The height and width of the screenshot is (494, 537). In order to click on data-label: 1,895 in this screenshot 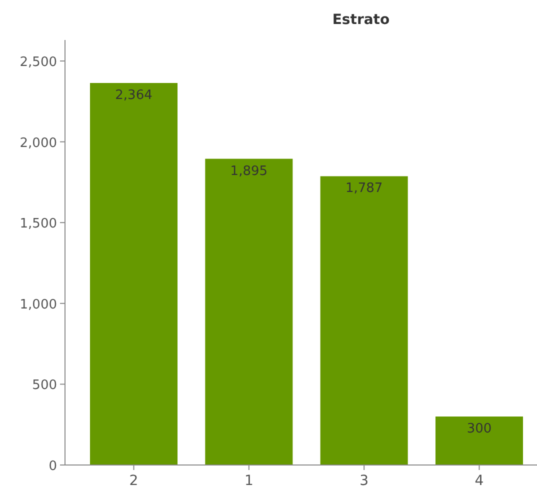, I will do `click(249, 171)`.